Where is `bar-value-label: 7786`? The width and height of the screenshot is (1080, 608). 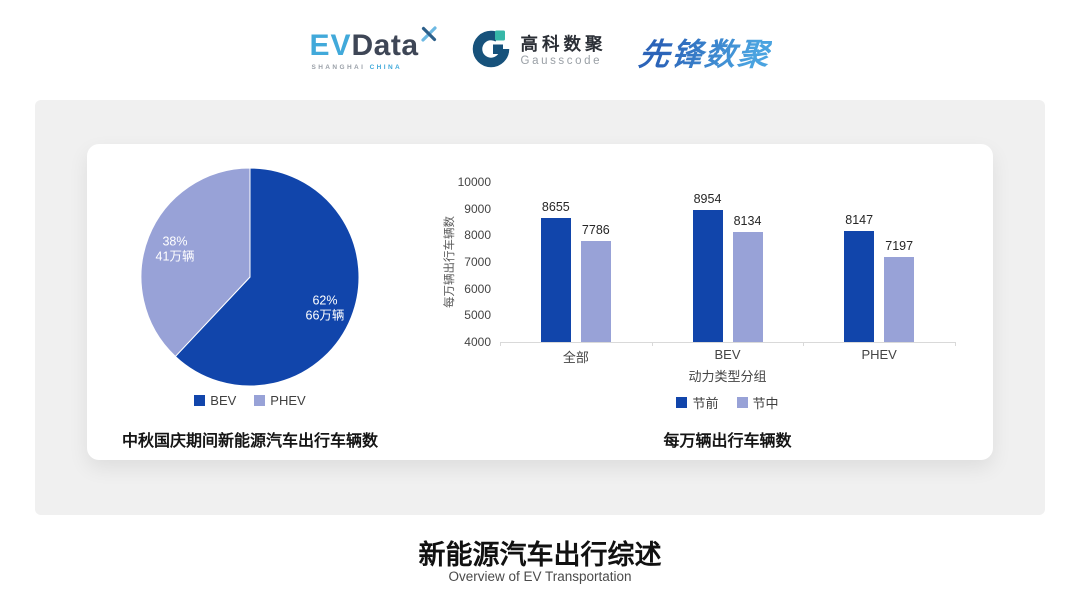
bar-value-label: 7786 is located at coordinates (595, 230).